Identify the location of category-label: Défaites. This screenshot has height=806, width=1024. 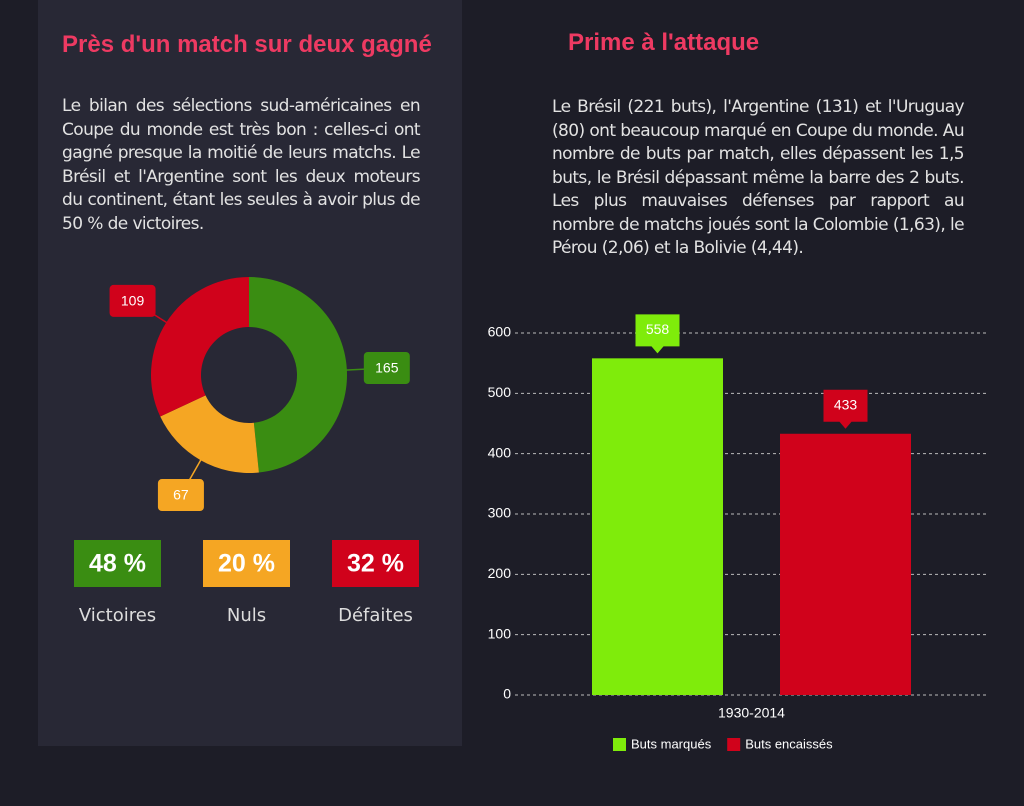
(375, 615).